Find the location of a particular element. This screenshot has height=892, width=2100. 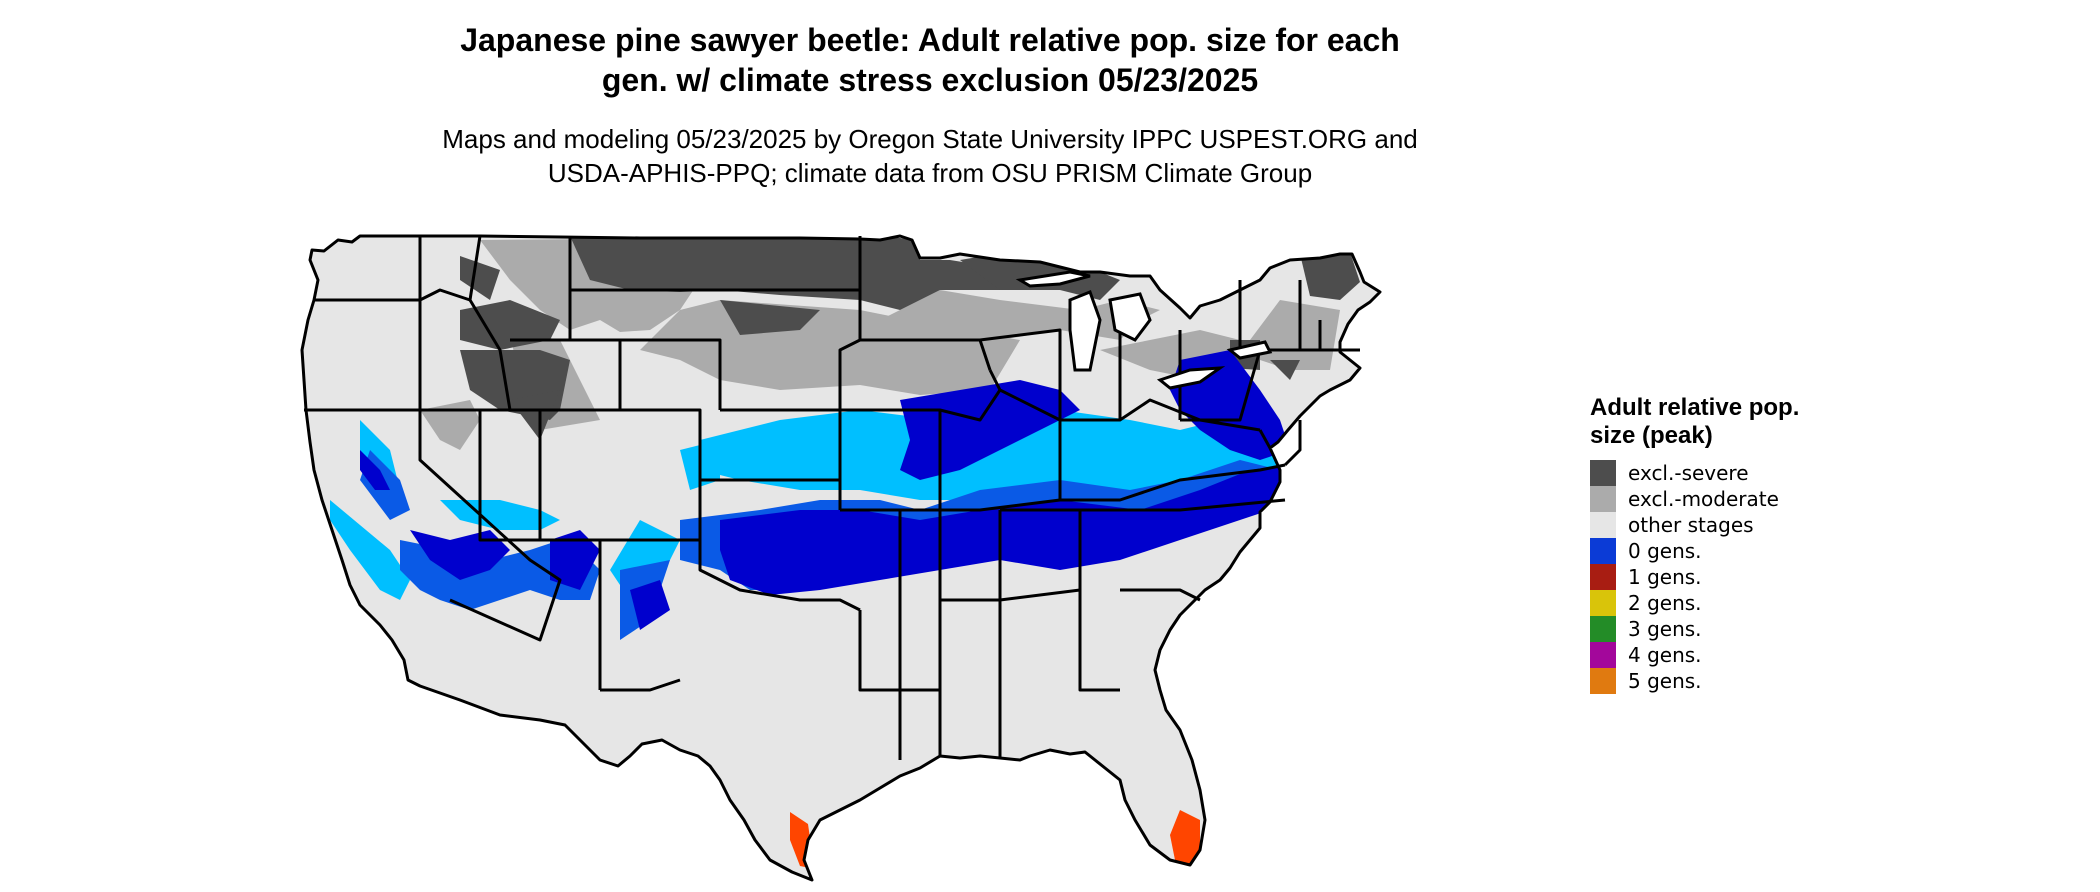

legend-item: excl.-severe is located at coordinates (1710, 473).